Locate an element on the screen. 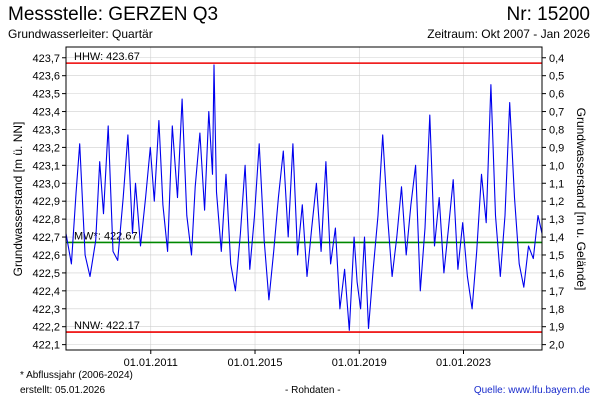 The height and width of the screenshot is (400, 600). aquifer-label: Grundwasserleiter: Quartär is located at coordinates (80, 34).